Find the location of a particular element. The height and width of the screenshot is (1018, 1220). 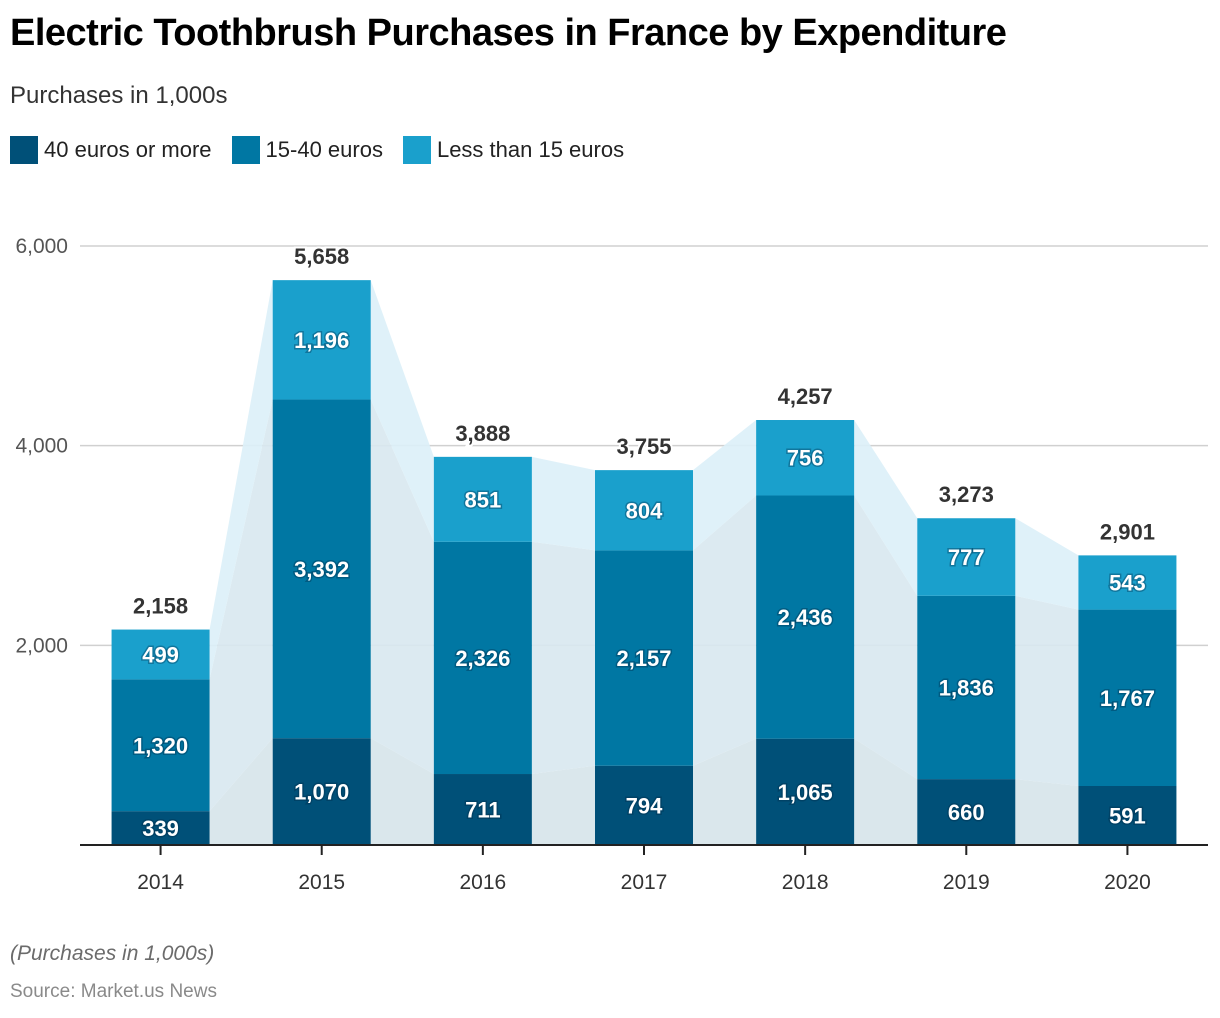

segment-value-label: 3,392 is located at coordinates (321, 569).